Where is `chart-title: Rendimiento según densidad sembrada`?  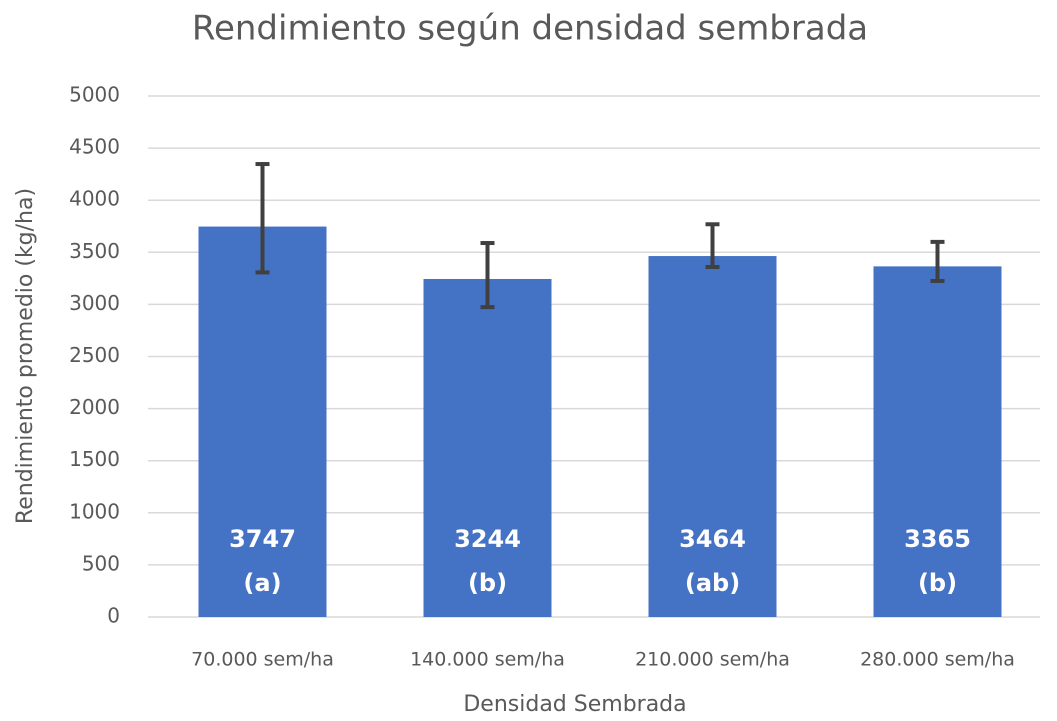 chart-title: Rendimiento según densidad sembrada is located at coordinates (530, 29).